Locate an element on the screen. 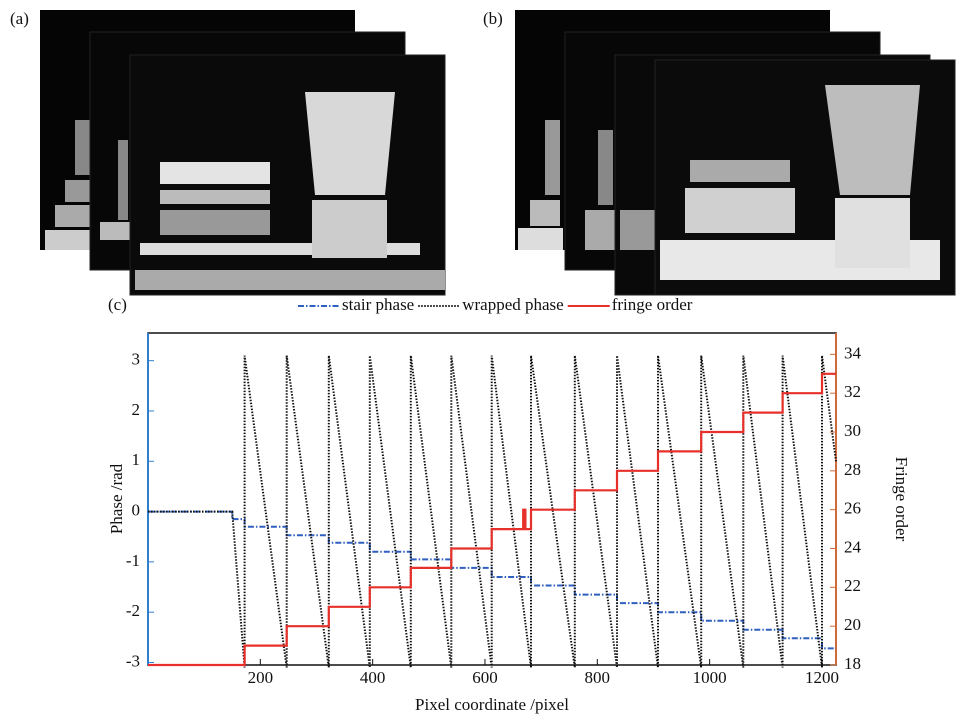 This screenshot has width=960, height=719. x-tick-label: 1200 is located at coordinates (822, 677).